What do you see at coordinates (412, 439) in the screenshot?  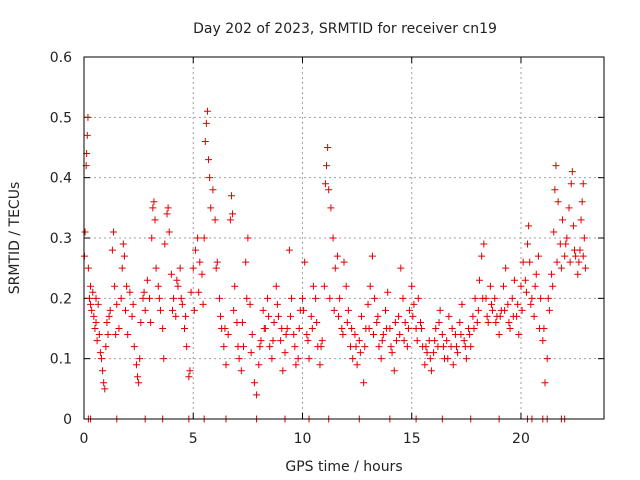 I see `x-tick-label: 15` at bounding box center [412, 439].